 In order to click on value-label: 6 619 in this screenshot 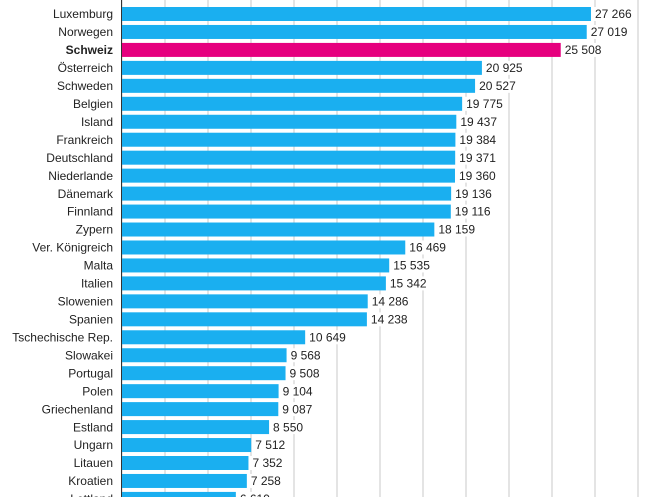, I will do `click(255, 494)`.